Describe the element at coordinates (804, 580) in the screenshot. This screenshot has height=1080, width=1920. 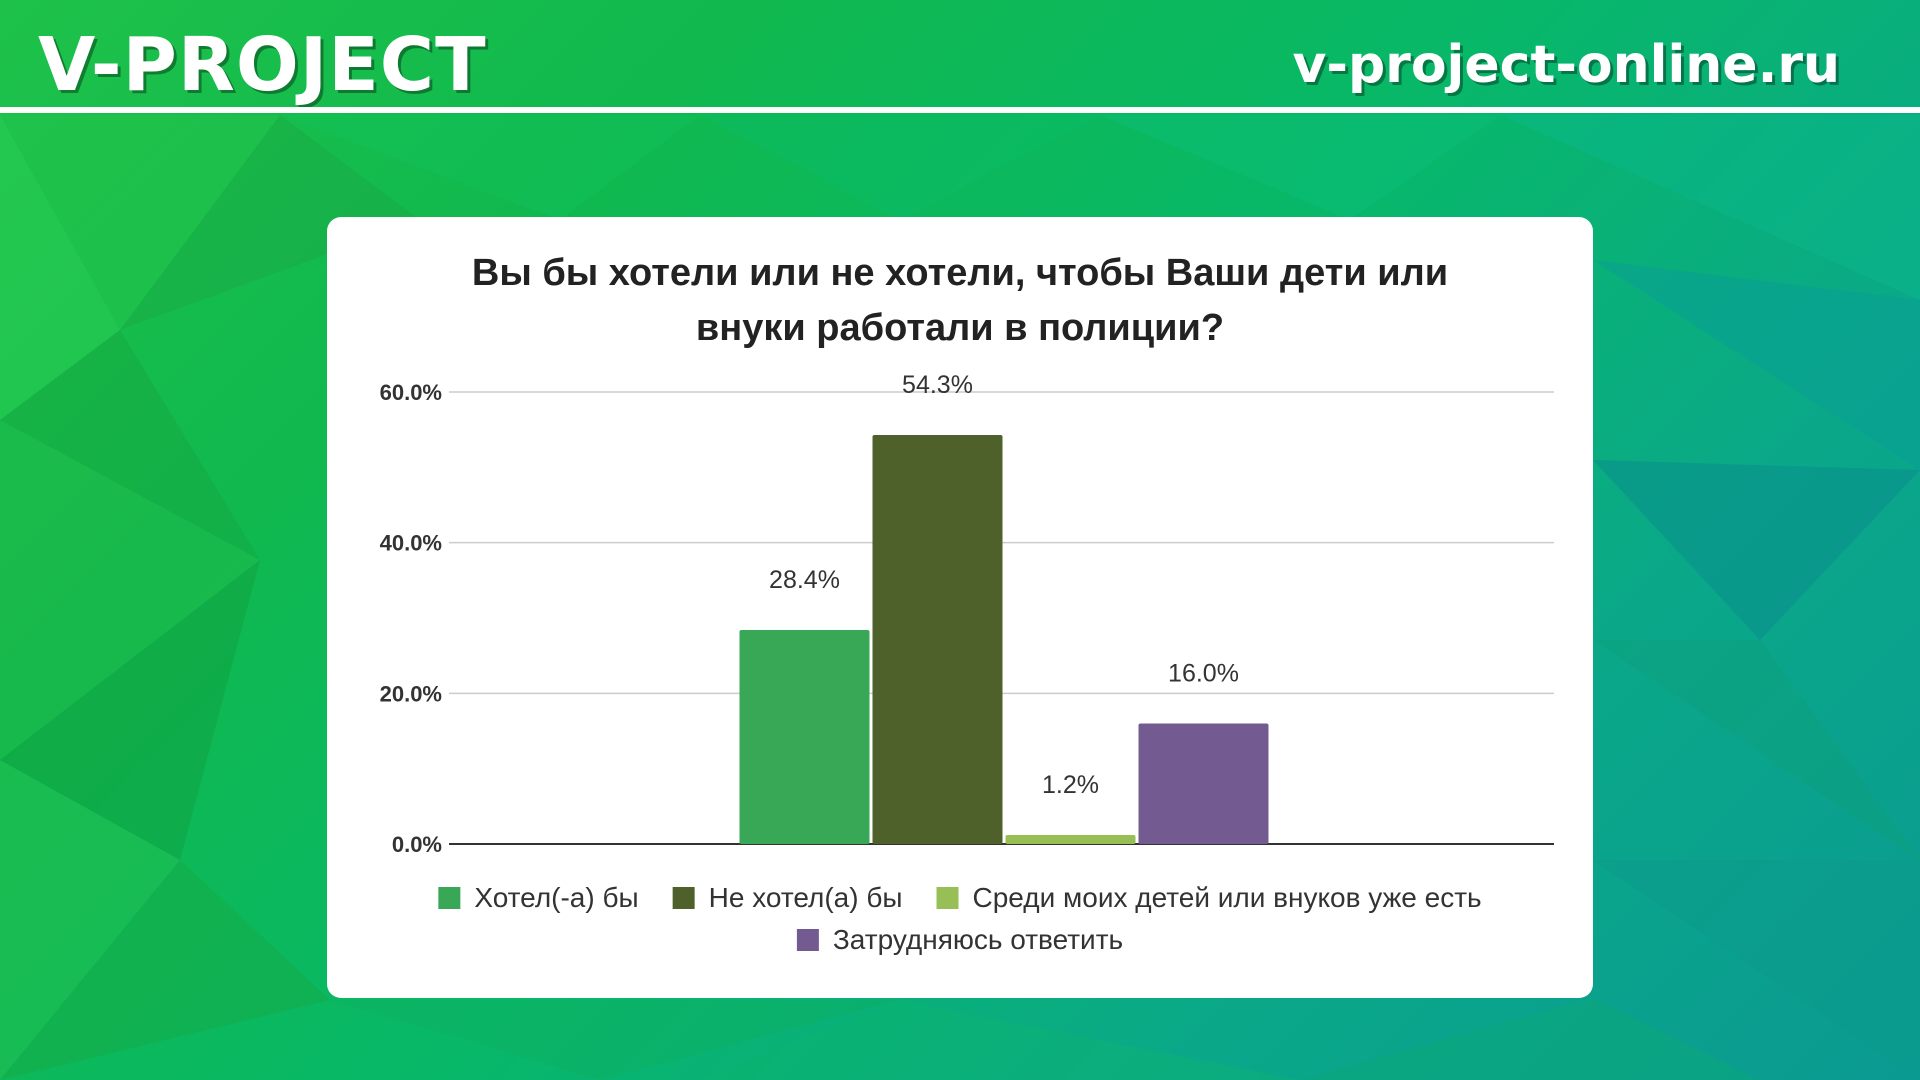
I see `bar-value-label: 28.4%` at that location.